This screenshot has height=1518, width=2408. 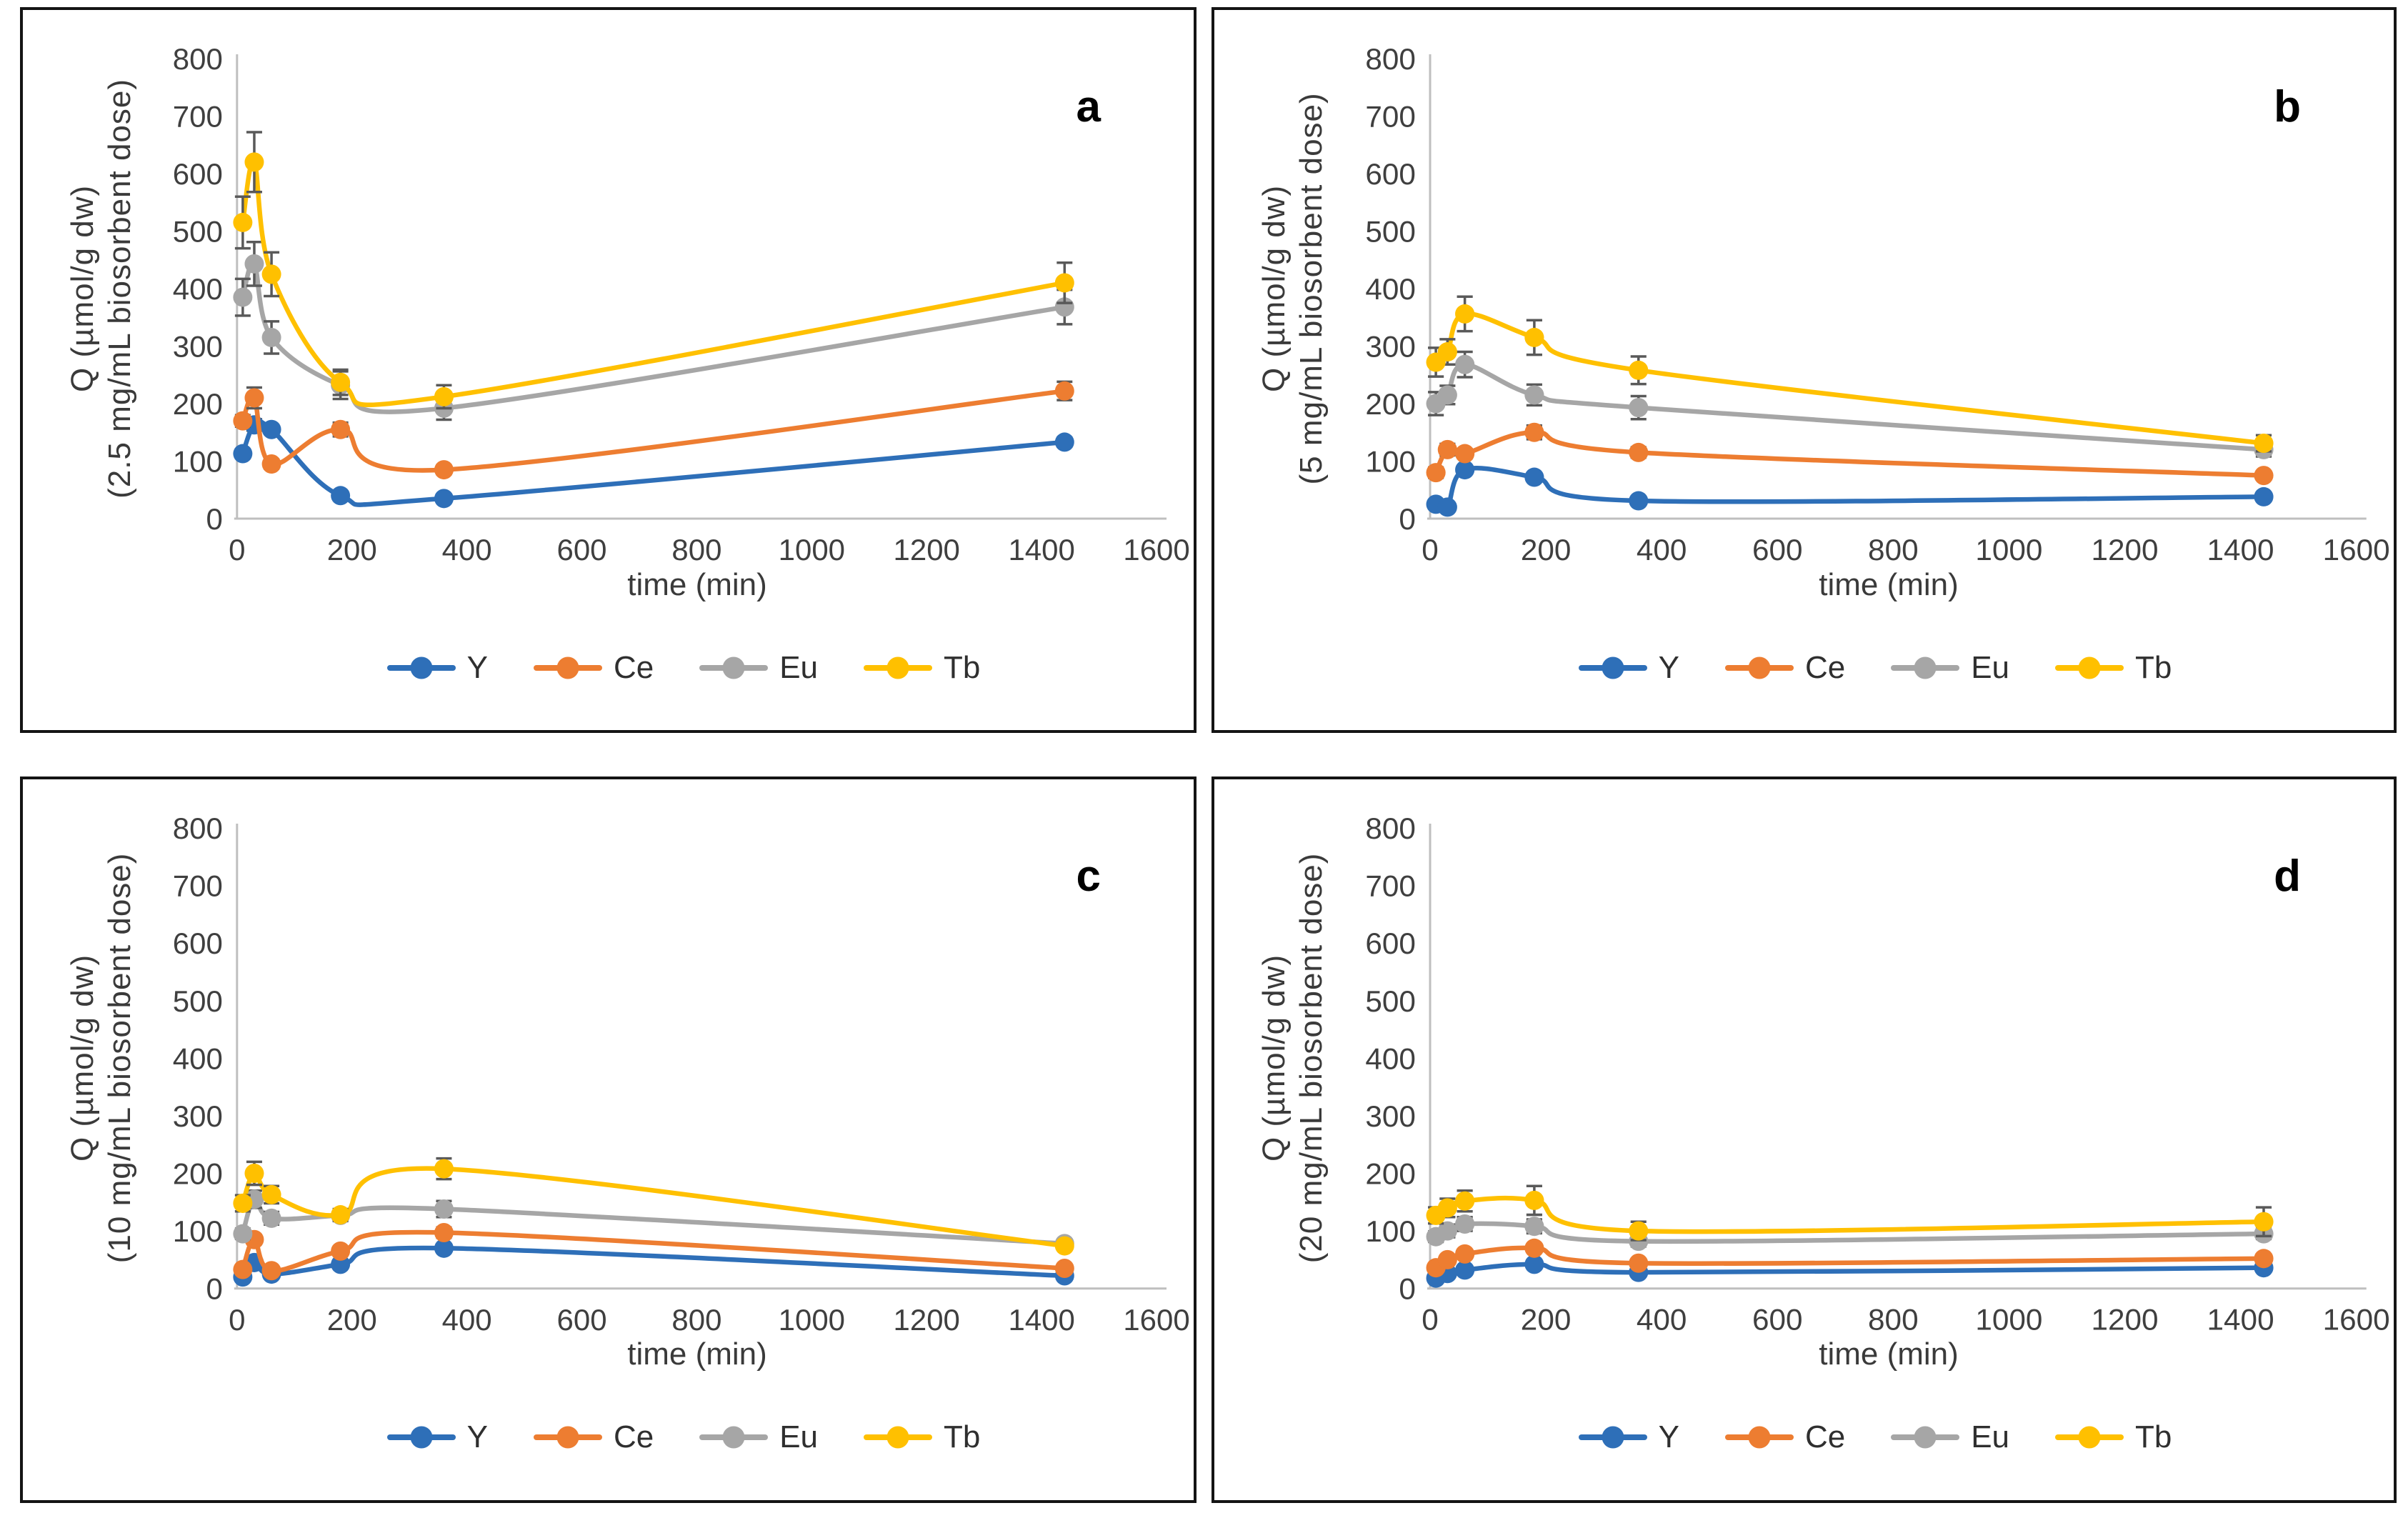 I want to click on legend-marker-Tb, so click(x=898, y=1438).